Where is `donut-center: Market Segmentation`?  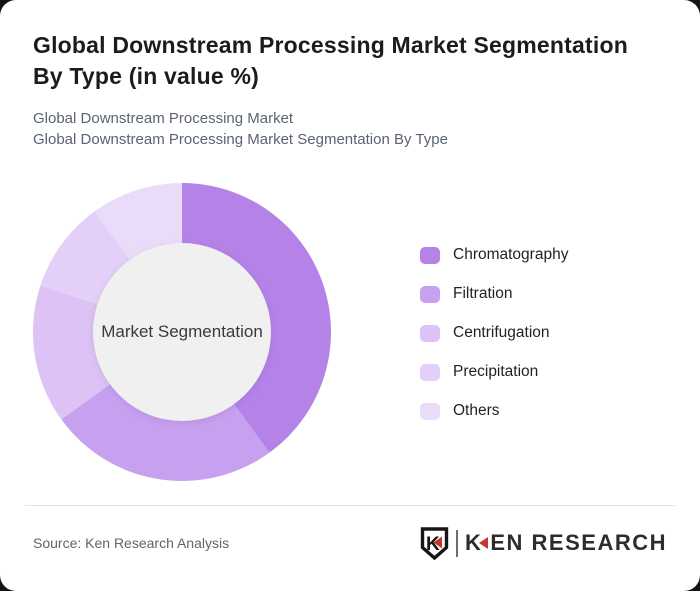 donut-center: Market Segmentation is located at coordinates (182, 332).